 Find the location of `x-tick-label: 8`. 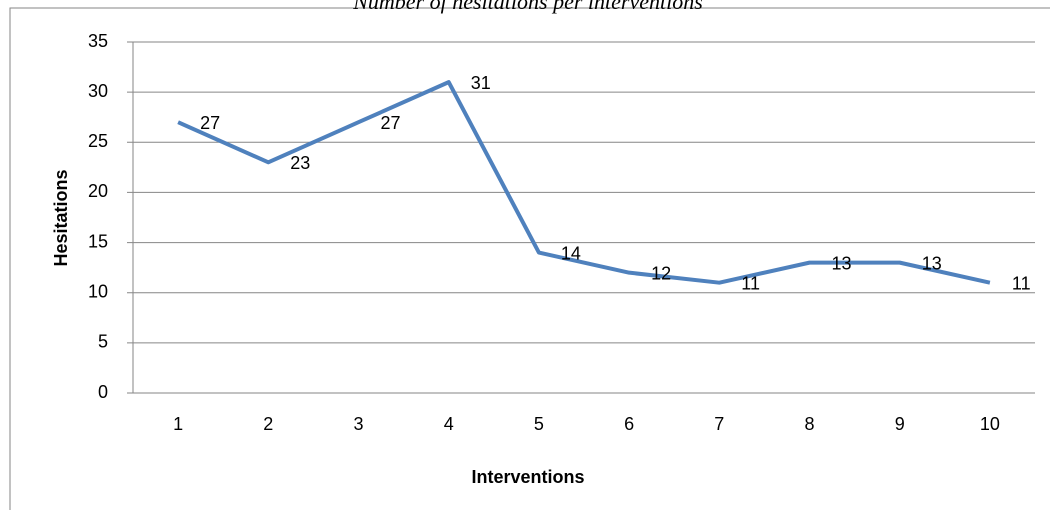

x-tick-label: 8 is located at coordinates (809, 424).